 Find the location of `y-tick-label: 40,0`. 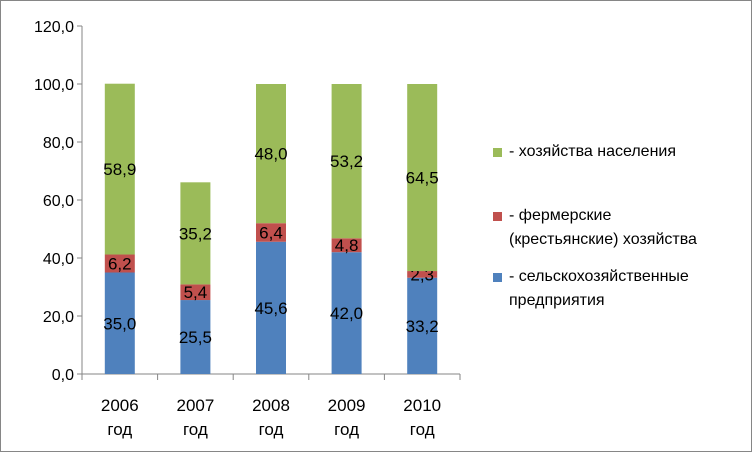

y-tick-label: 40,0 is located at coordinates (58, 259).